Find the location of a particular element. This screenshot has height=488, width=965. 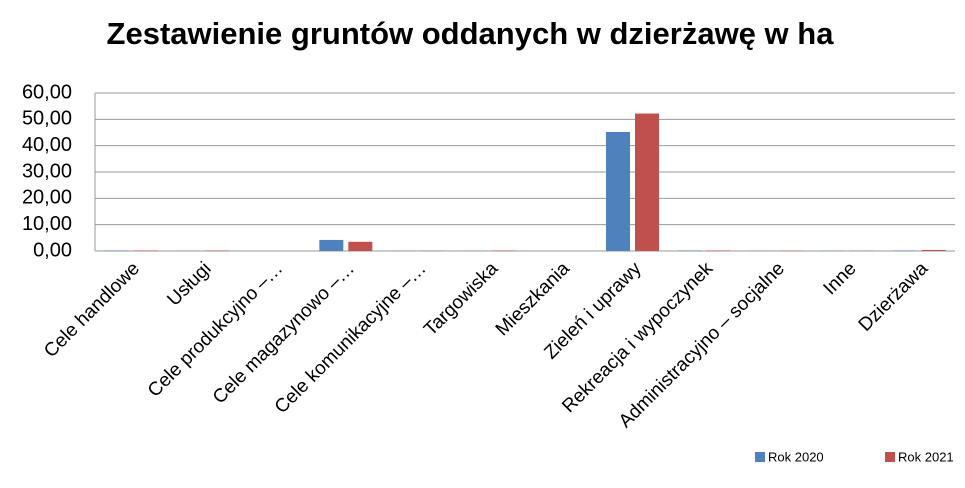

x-tick-label: Targowiska is located at coordinates (461, 299).